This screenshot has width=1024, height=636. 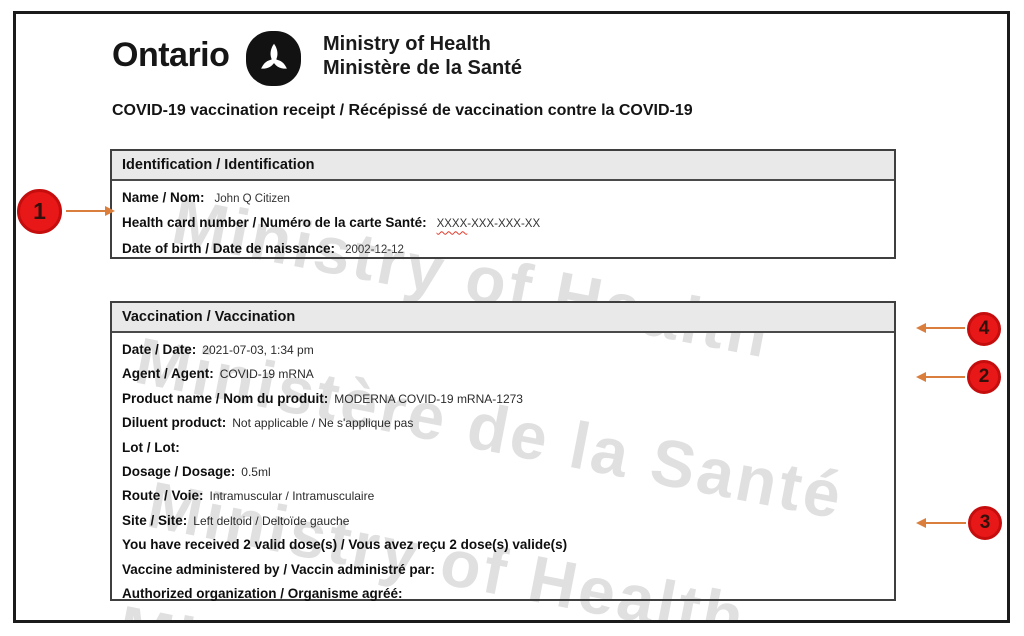 What do you see at coordinates (452, 224) in the screenshot?
I see `health-card-masked-start: XXXX` at bounding box center [452, 224].